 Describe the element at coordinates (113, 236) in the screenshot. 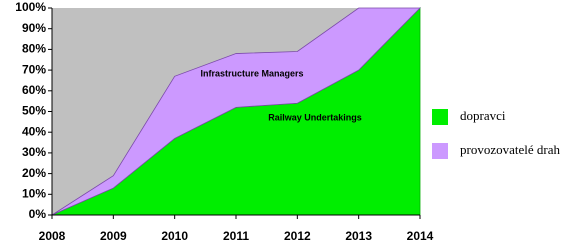

I see `x-tick-label: 2009` at that location.